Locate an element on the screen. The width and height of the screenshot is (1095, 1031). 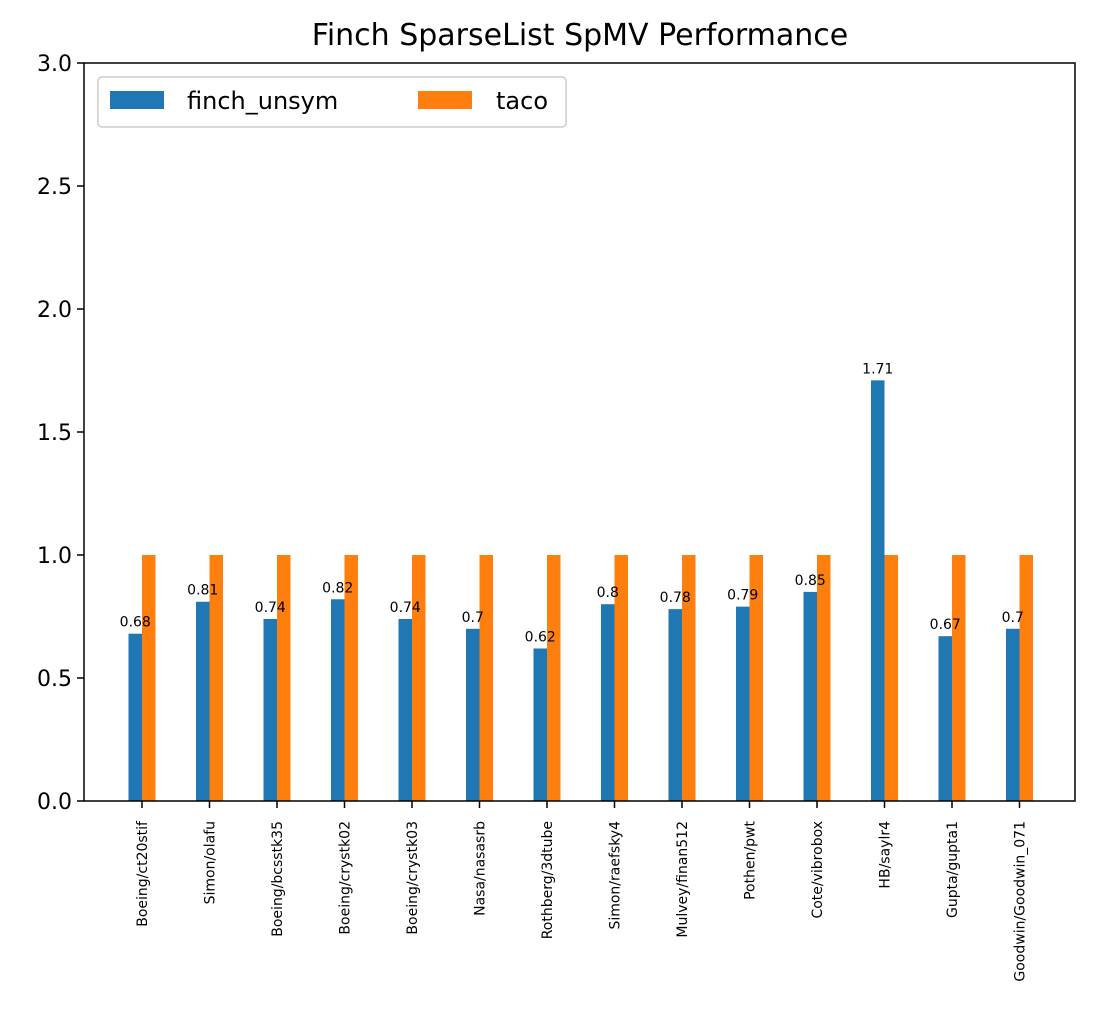
legend: finch_unsym taco is located at coordinates (332, 102).